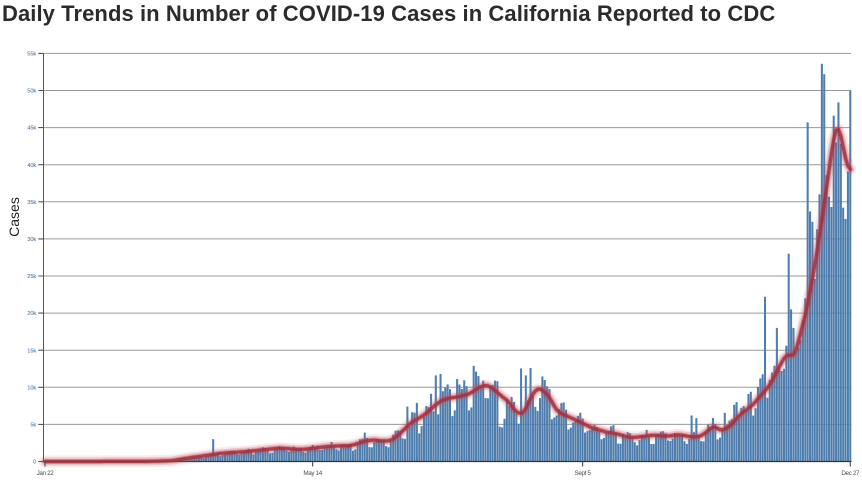 The height and width of the screenshot is (482, 862). I want to click on svg-text: 45k, so click(31, 129).